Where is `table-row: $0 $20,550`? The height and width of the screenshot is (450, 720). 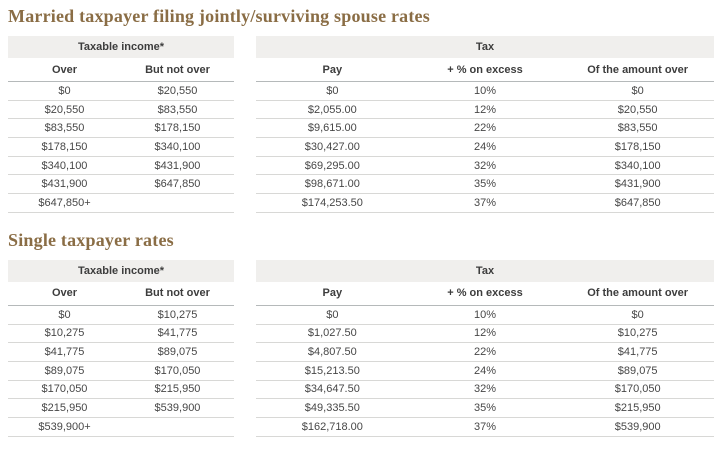 table-row: $0 $20,550 is located at coordinates (121, 91).